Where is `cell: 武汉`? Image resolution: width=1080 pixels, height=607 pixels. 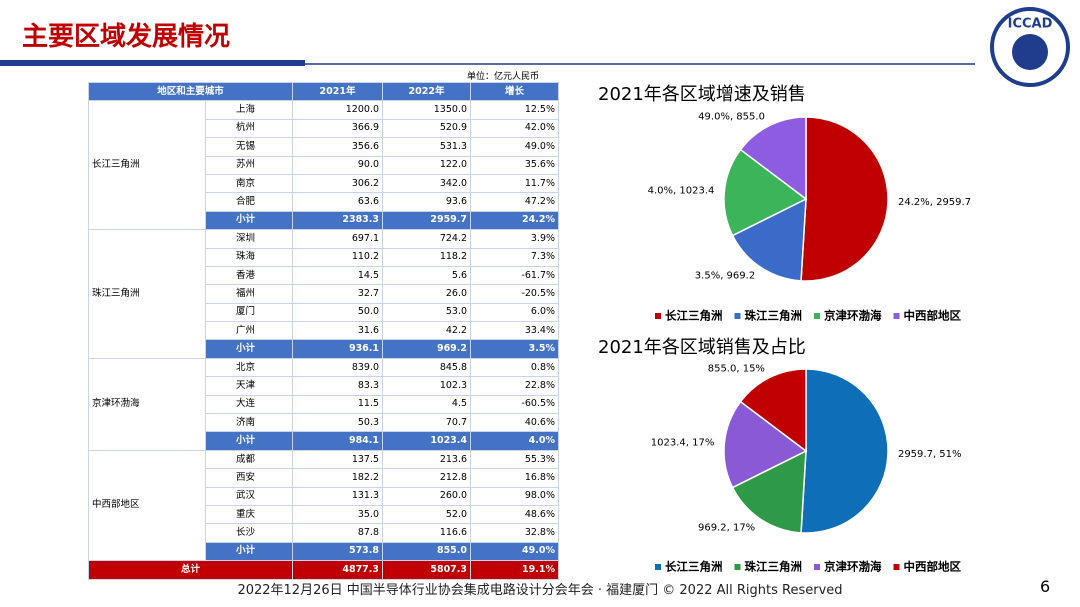
cell: 武汉 is located at coordinates (249, 496).